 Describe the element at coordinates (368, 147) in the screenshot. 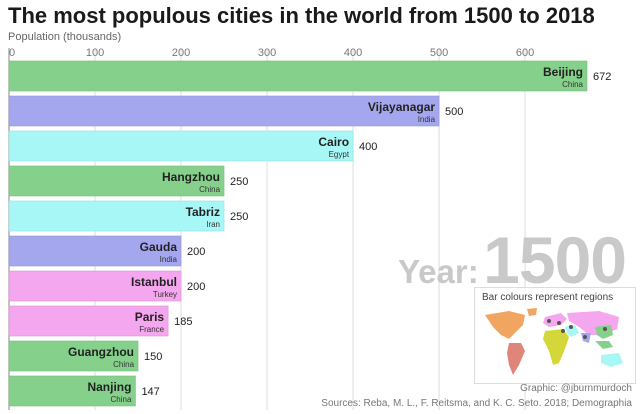

I see `value-label: 400` at that location.